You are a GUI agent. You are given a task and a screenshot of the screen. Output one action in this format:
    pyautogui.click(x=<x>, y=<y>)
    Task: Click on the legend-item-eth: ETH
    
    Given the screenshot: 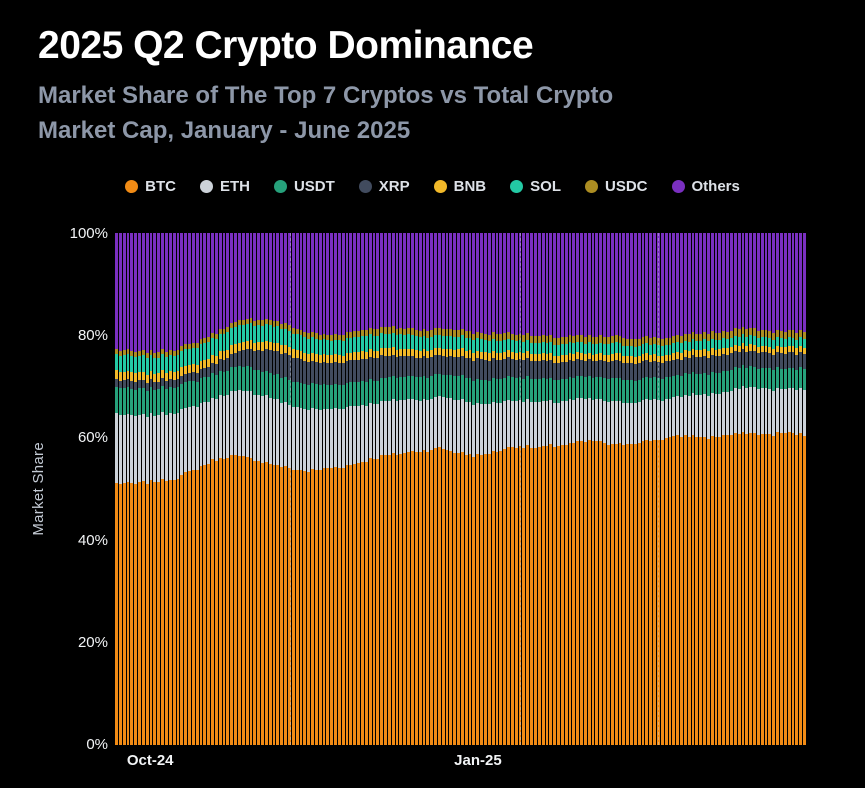 What is the action you would take?
    pyautogui.click(x=224, y=186)
    